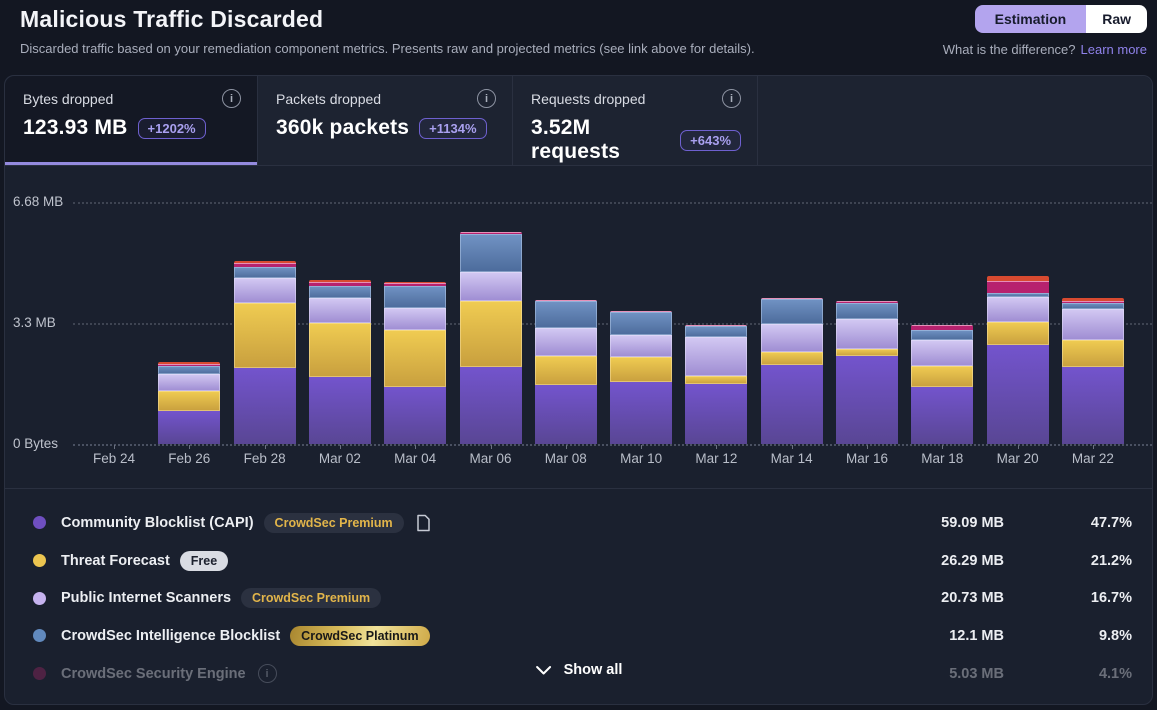  What do you see at coordinates (204, 560) in the screenshot?
I see `plan-badge: Free` at bounding box center [204, 560].